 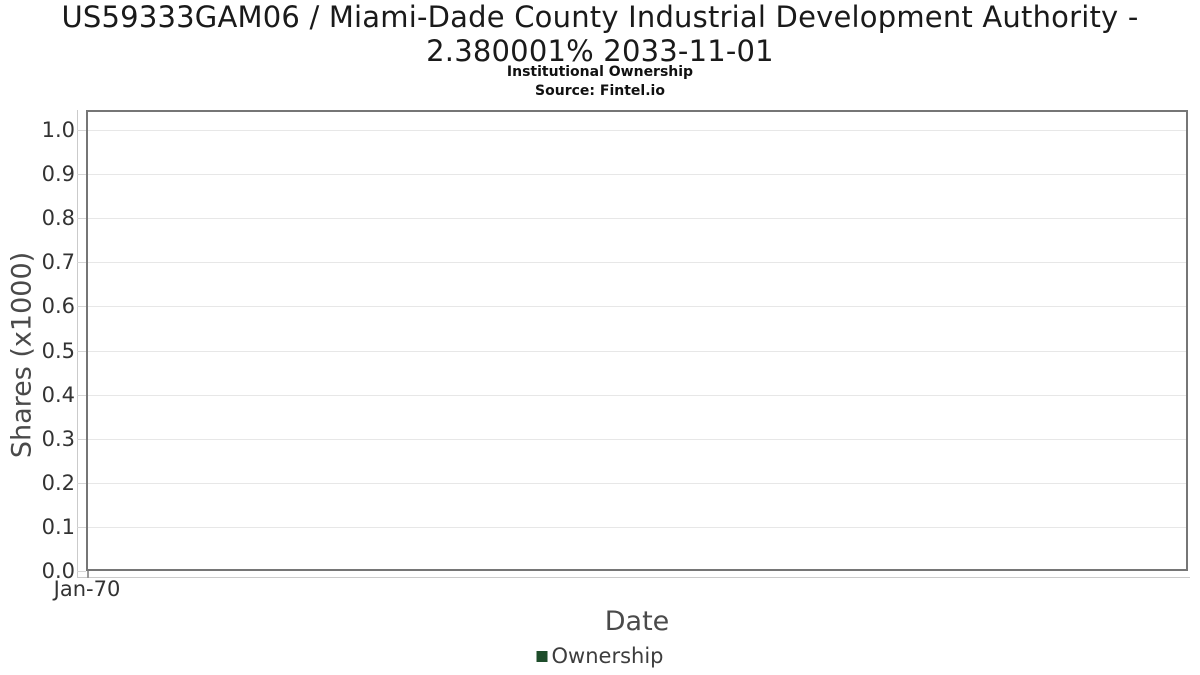 I want to click on legend-label: Ownership, so click(x=607, y=656).